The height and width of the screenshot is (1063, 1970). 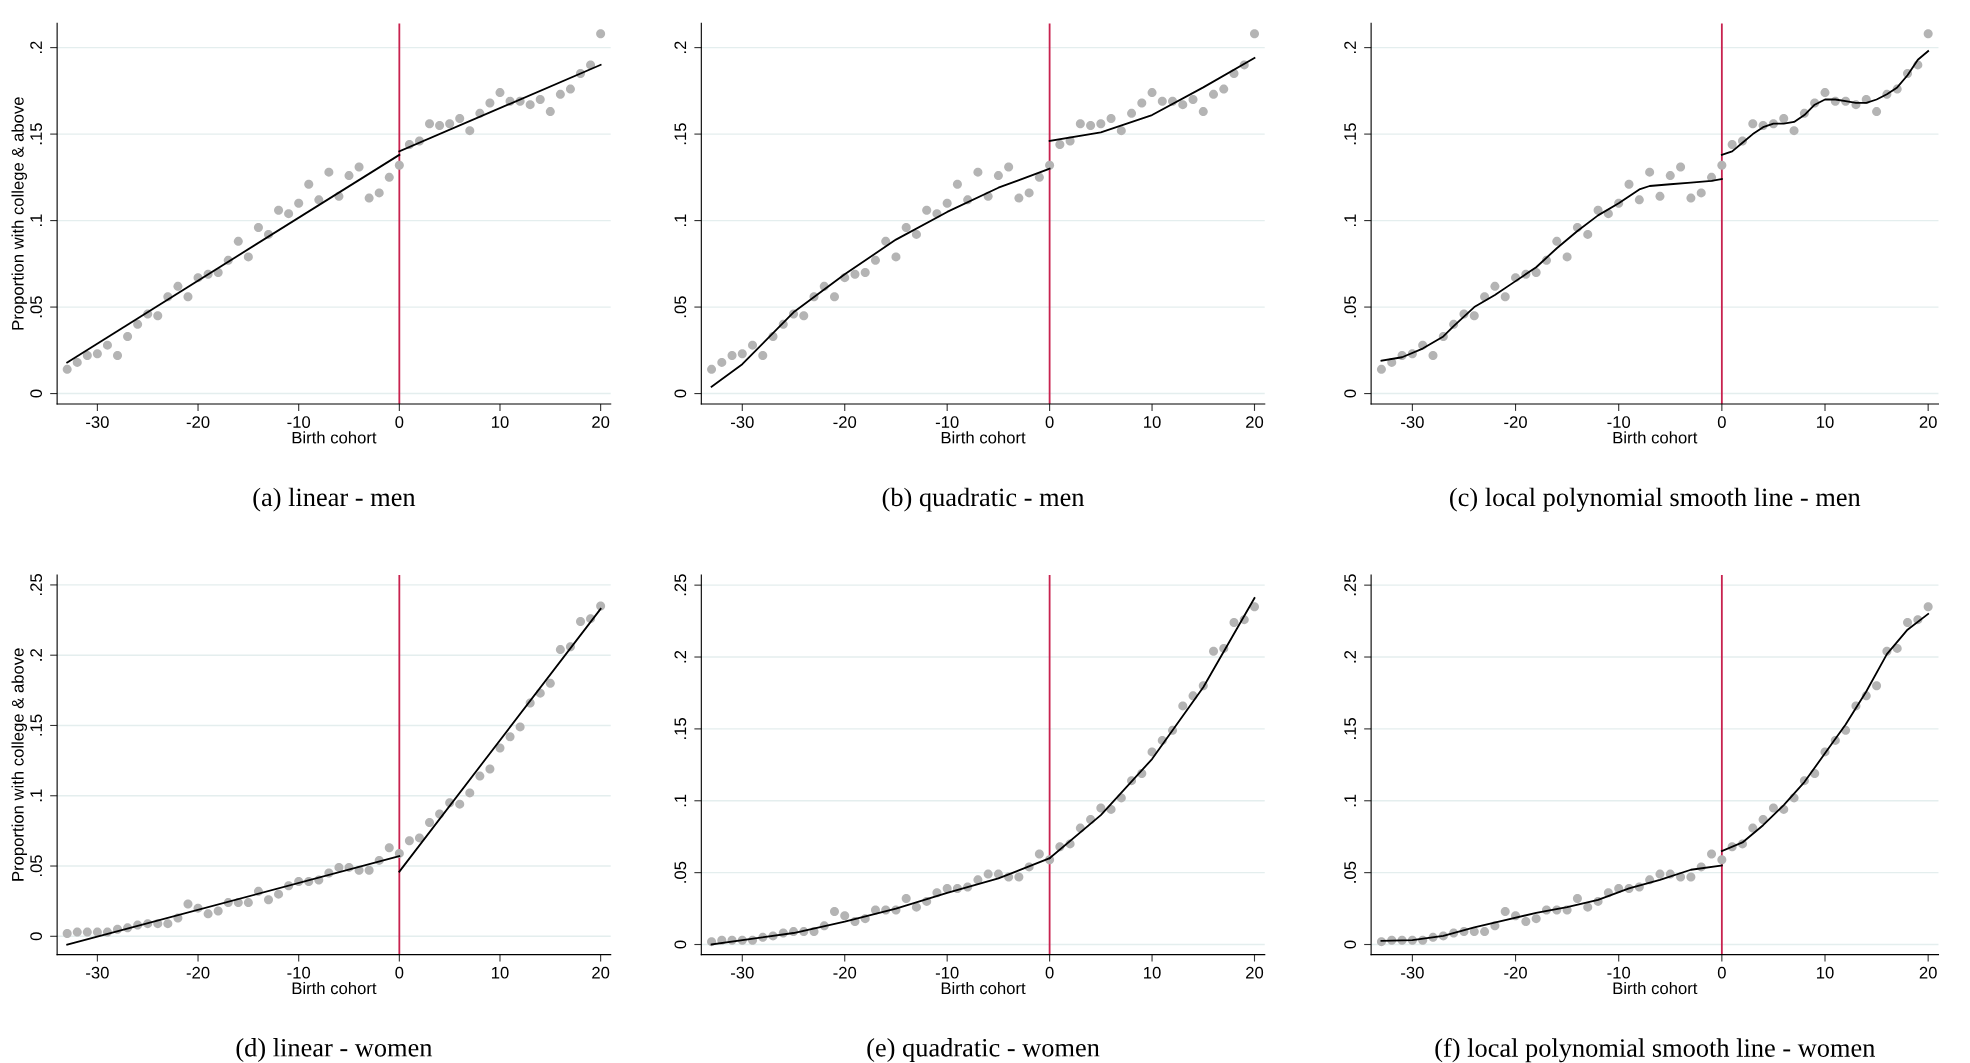 What do you see at coordinates (334, 499) in the screenshot?
I see `text: (a) linear - men` at bounding box center [334, 499].